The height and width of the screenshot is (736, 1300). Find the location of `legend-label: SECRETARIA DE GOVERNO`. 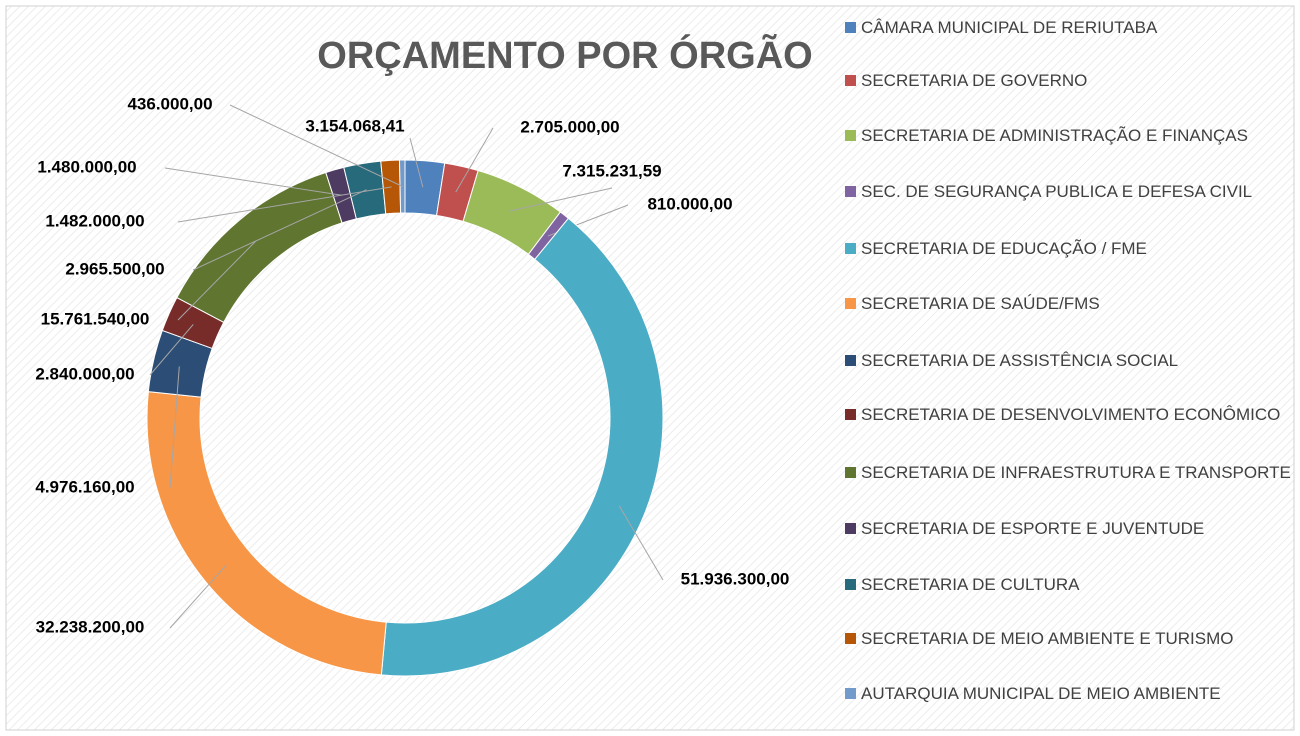

legend-label: SECRETARIA DE GOVERNO is located at coordinates (974, 80).